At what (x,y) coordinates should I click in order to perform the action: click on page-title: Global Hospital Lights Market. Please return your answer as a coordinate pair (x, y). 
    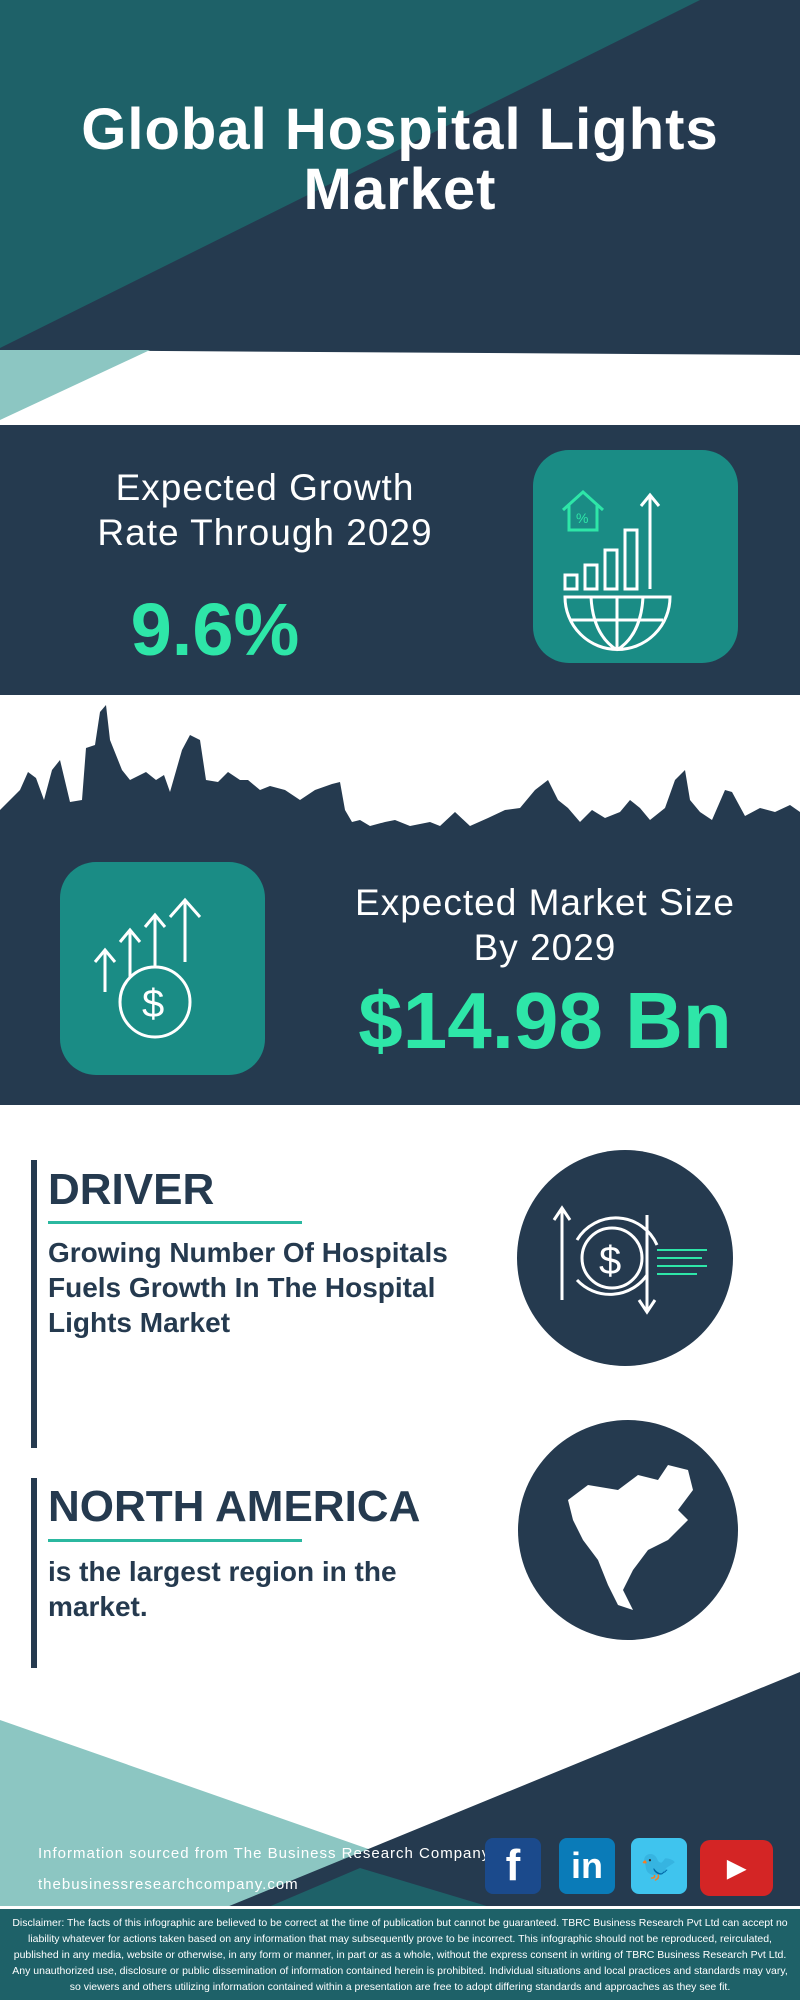
    Looking at the image, I should click on (400, 159).